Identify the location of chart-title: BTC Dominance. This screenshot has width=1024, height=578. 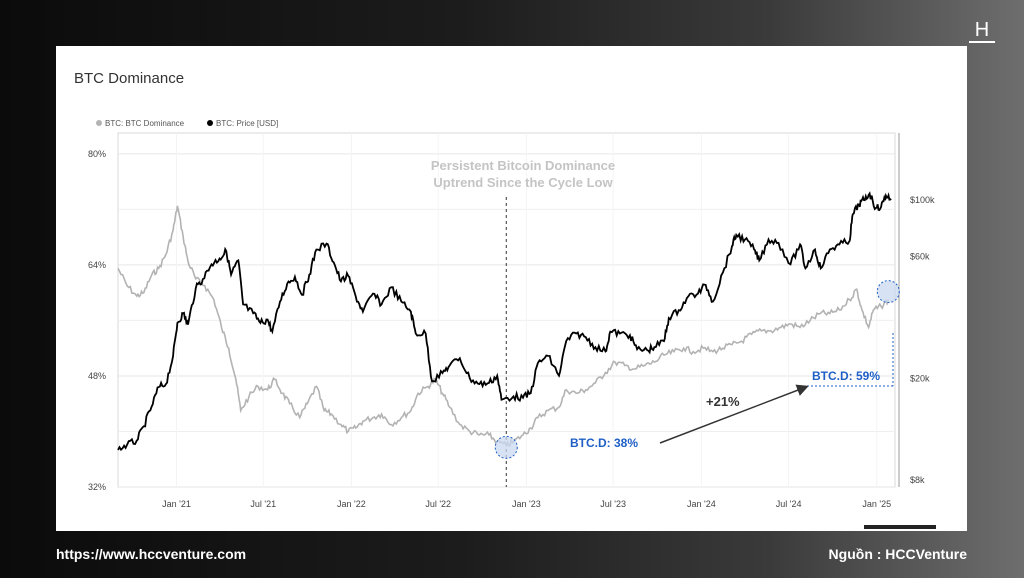
(129, 78).